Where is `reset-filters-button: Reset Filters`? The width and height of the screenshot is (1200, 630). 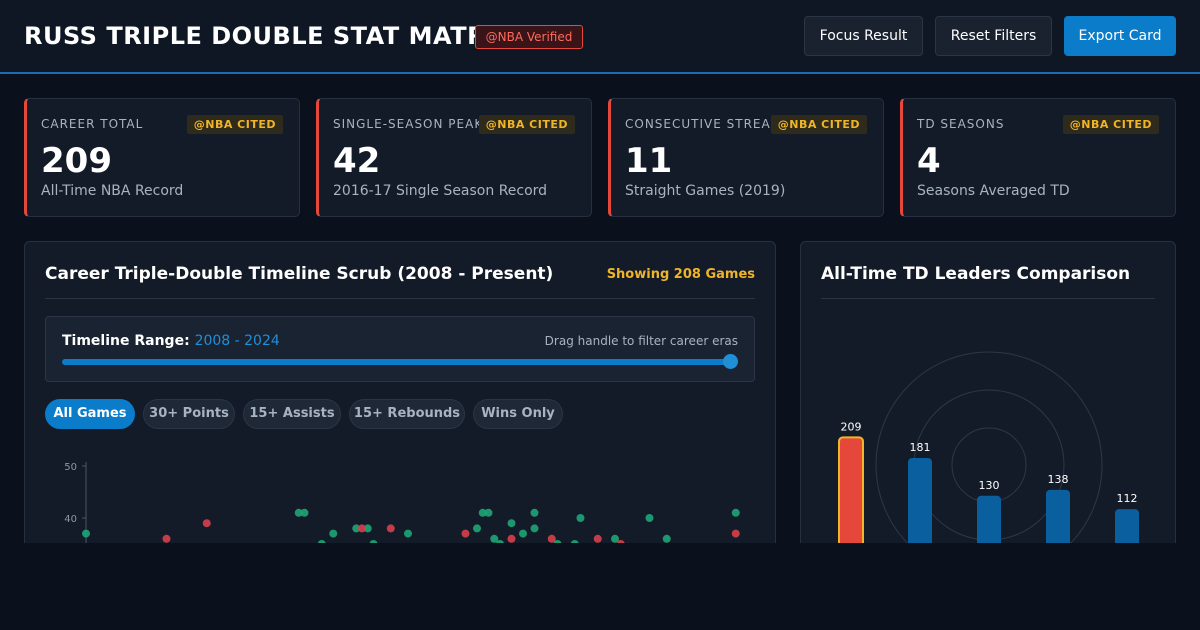 reset-filters-button: Reset Filters is located at coordinates (993, 36).